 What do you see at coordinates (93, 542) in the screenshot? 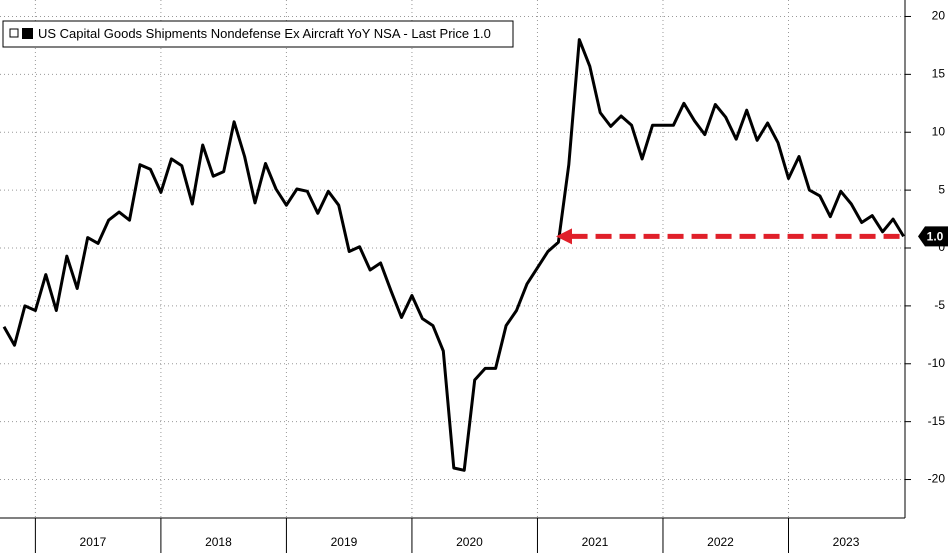
I see `x-tick-label: 2017` at bounding box center [93, 542].